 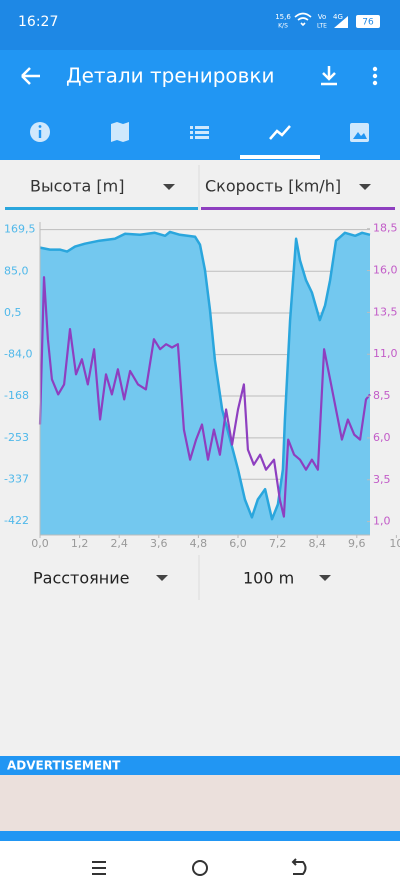 I want to click on y-tick-label: -84,0, so click(x=18, y=354).